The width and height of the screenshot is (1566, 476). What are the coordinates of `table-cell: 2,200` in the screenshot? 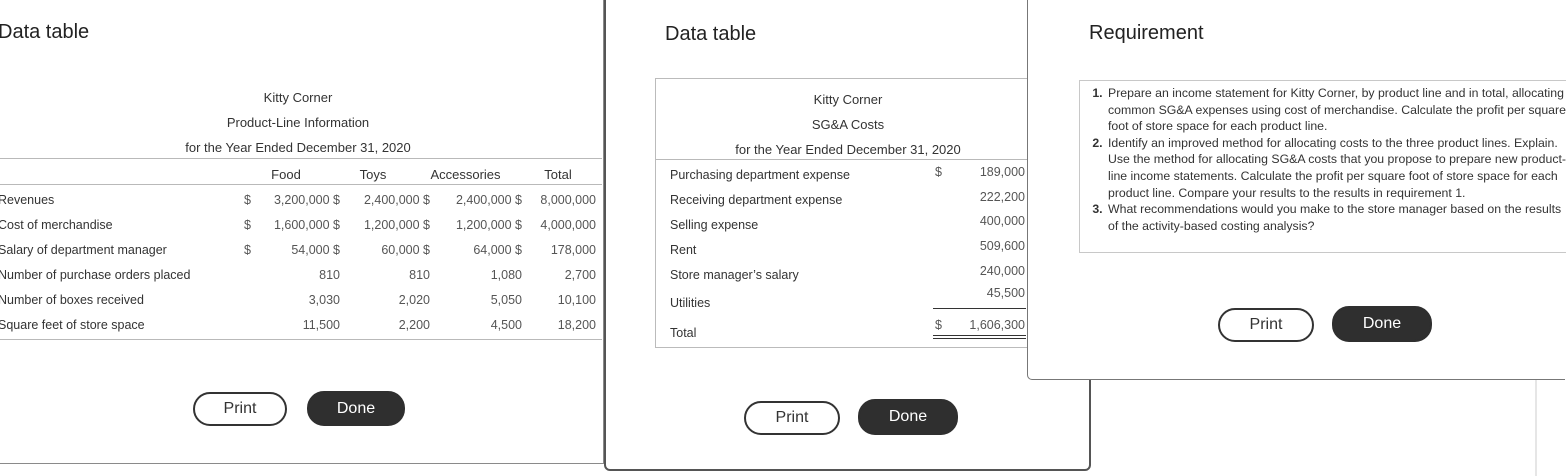 It's located at (414, 325).